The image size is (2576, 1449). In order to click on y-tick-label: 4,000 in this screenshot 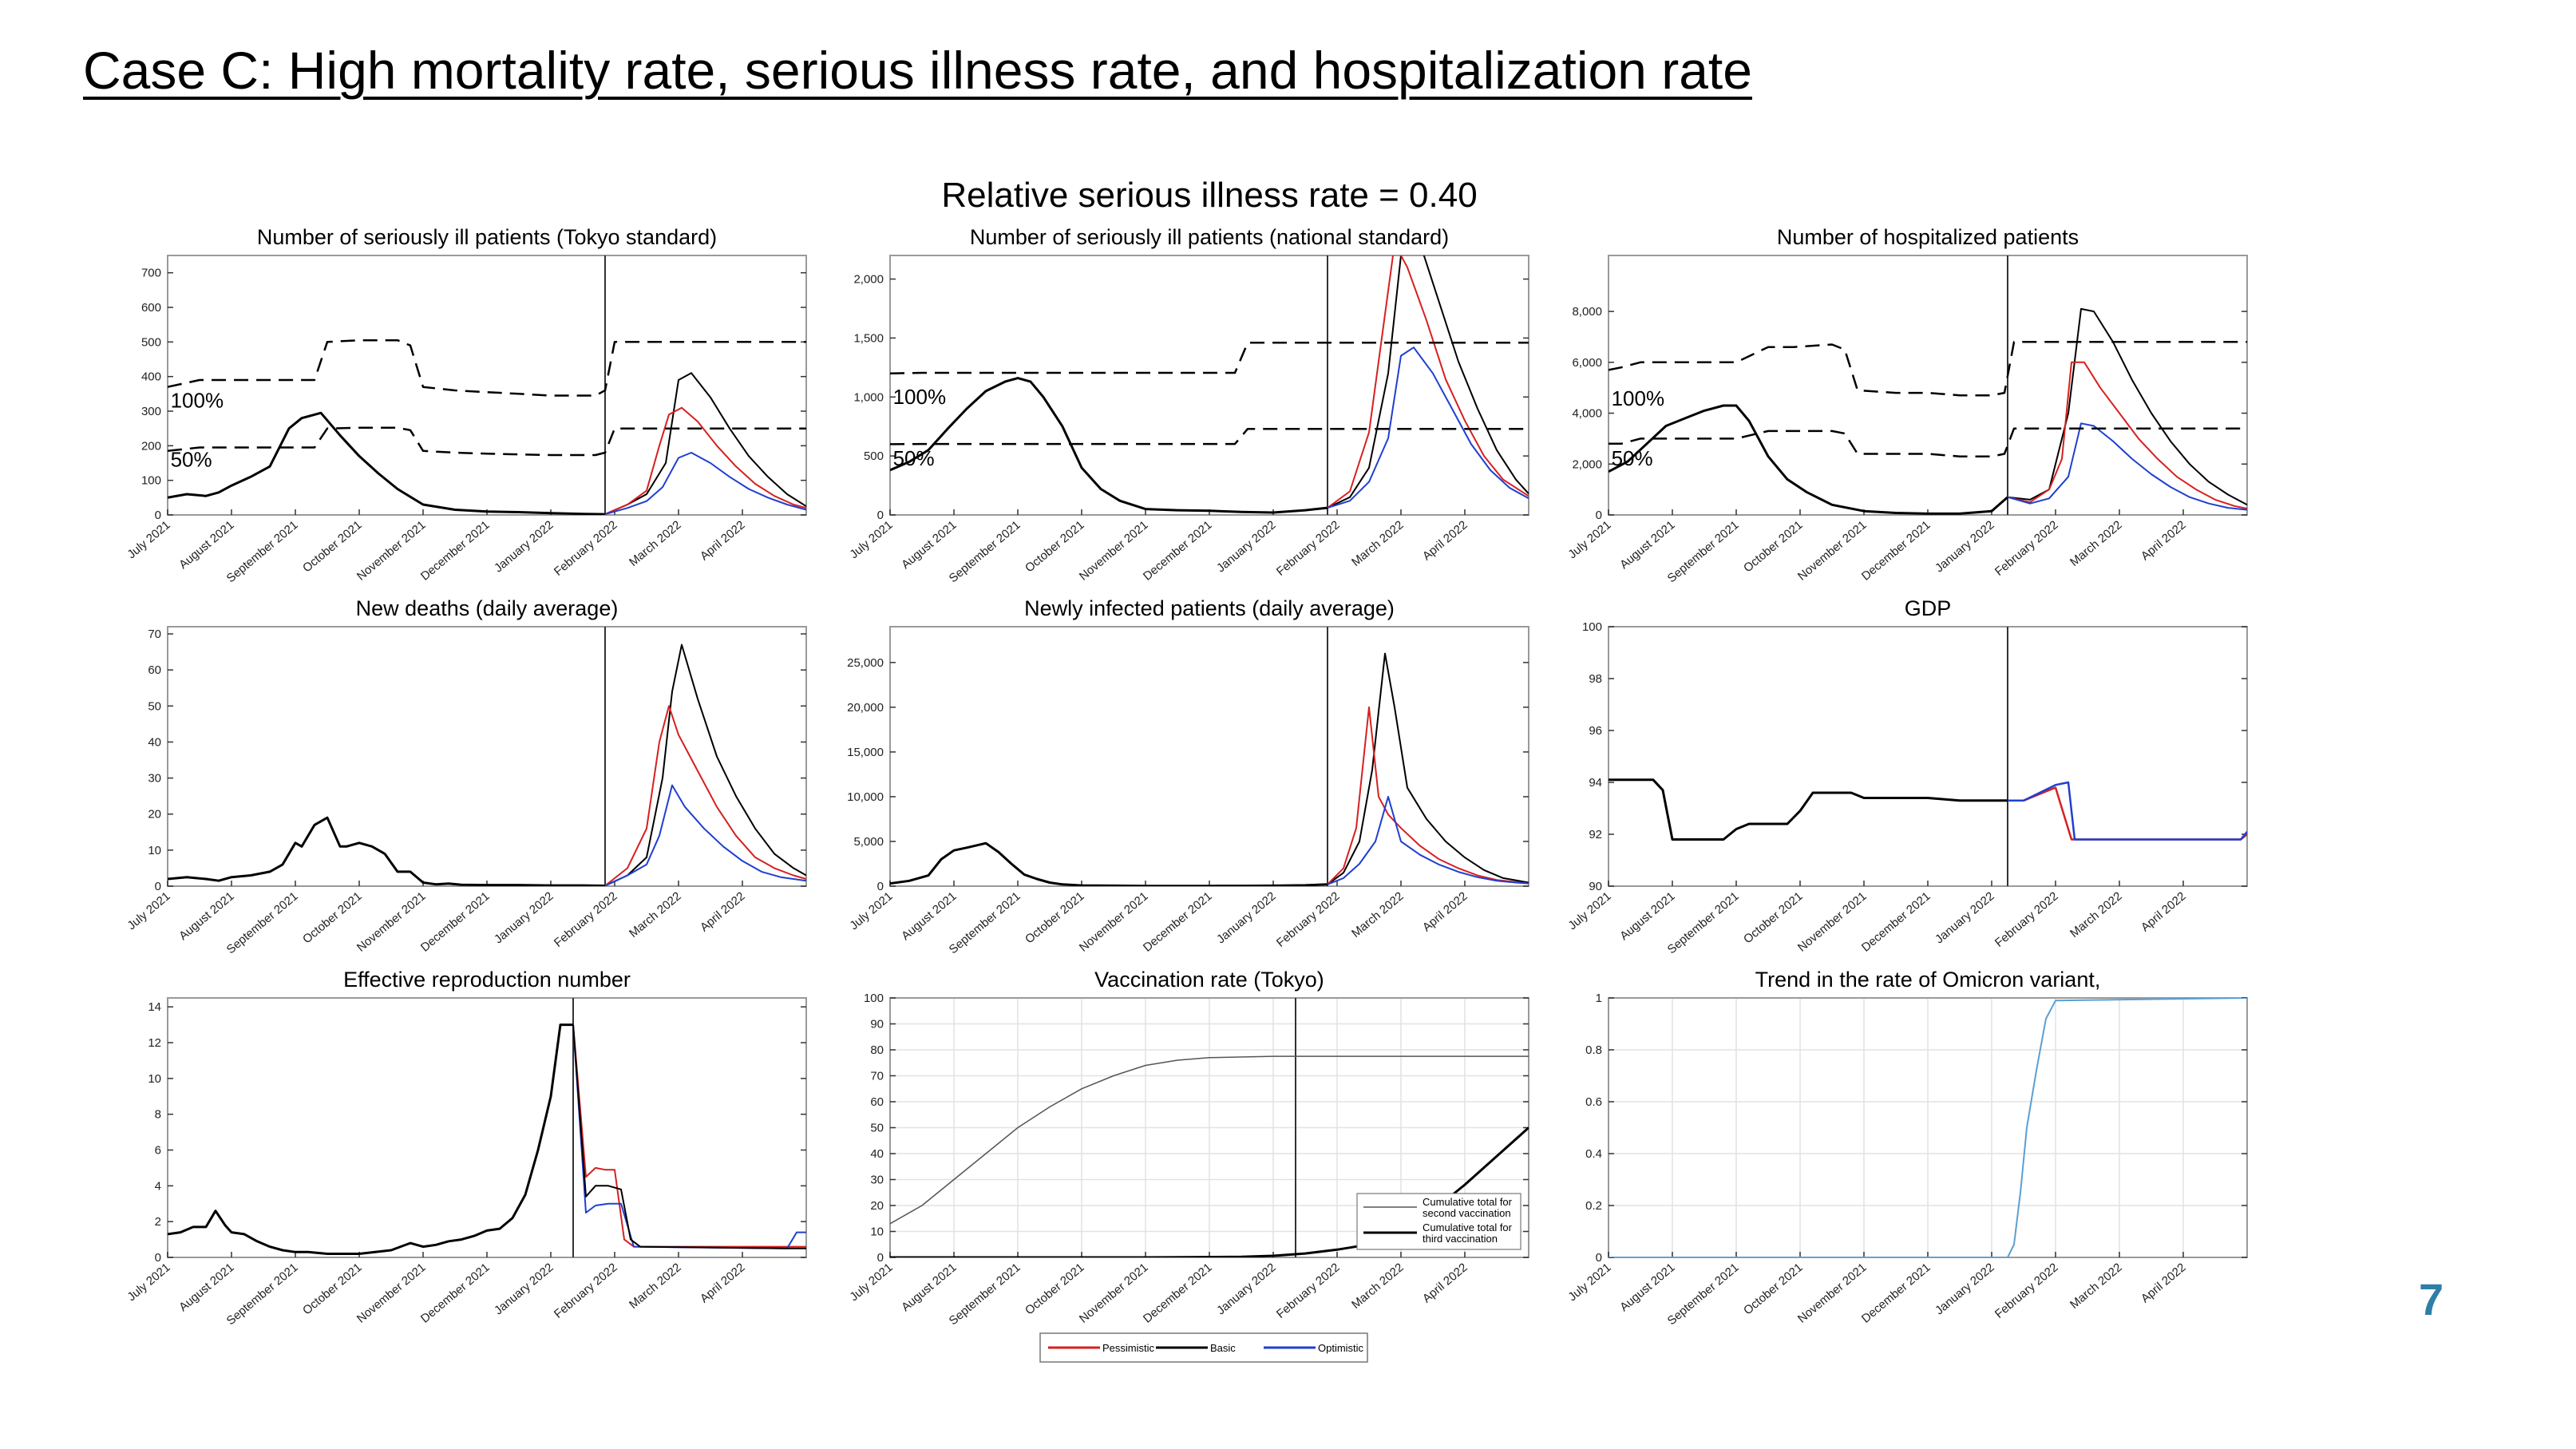, I will do `click(1587, 414)`.